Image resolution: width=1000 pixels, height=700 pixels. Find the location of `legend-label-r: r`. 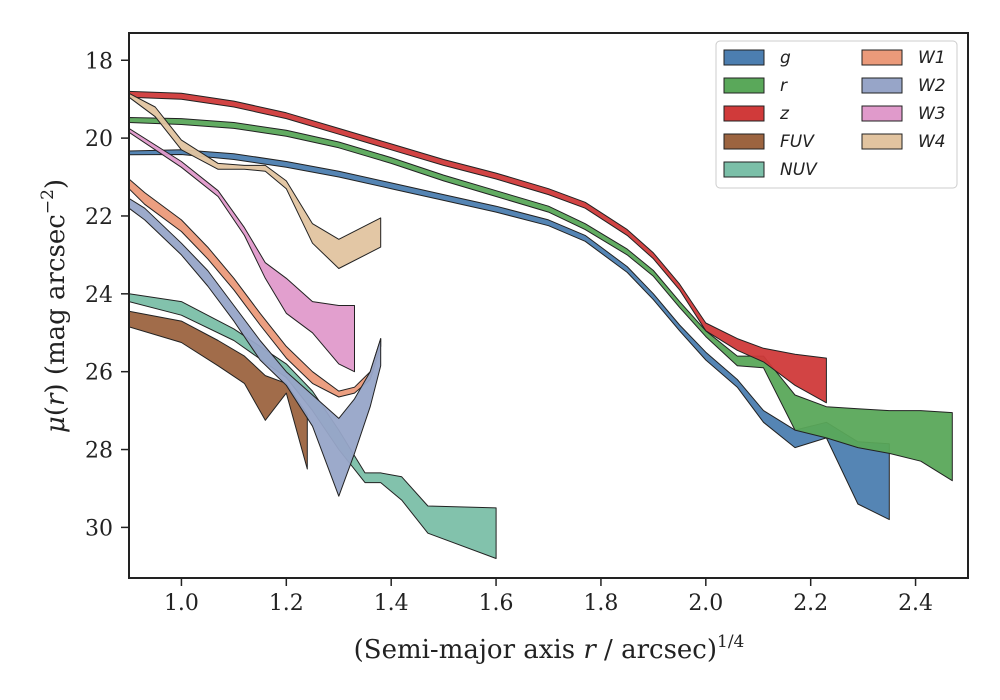

legend-label-r: r is located at coordinates (784, 86).